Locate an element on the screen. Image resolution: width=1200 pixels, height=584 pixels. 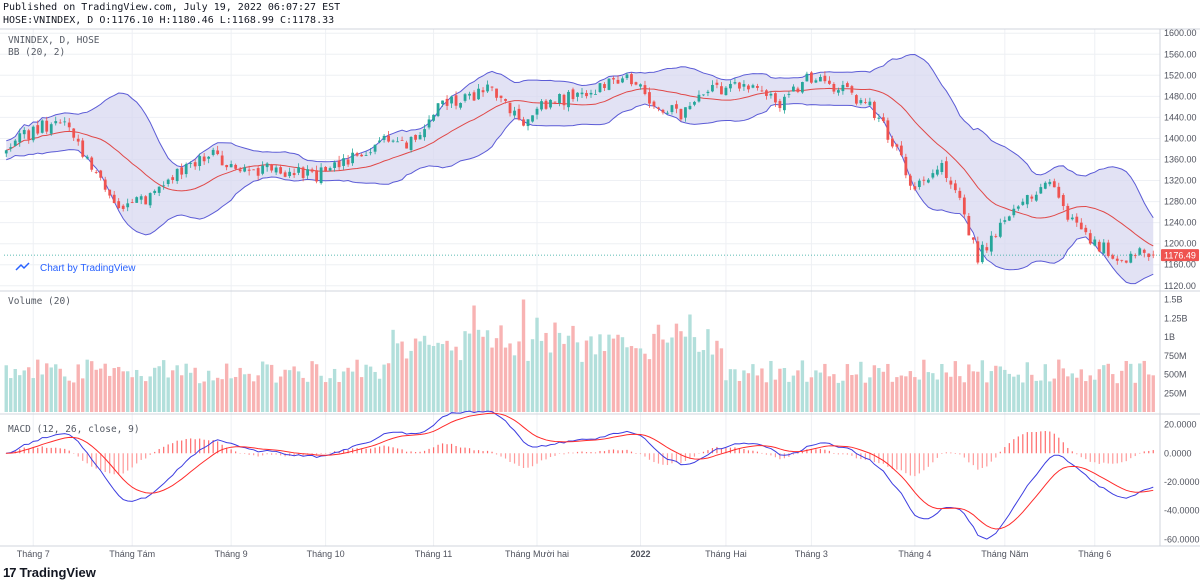
price-tick-label: 1120.00 is located at coordinates (1180, 286).